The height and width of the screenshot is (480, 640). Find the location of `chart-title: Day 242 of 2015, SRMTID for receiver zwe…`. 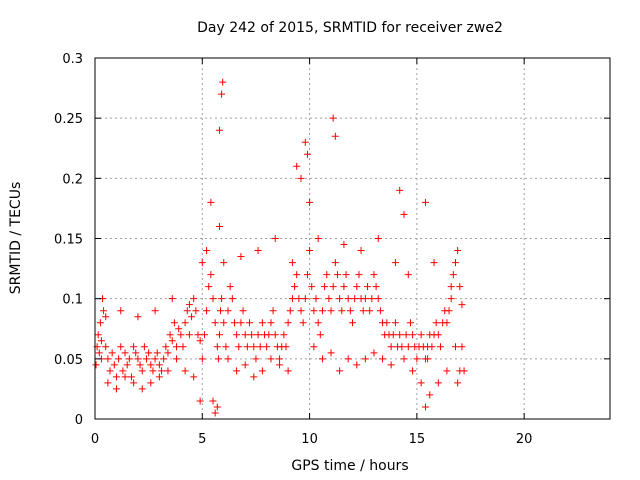

chart-title: Day 242 of 2015, SRMTID for receiver zwe… is located at coordinates (350, 28).